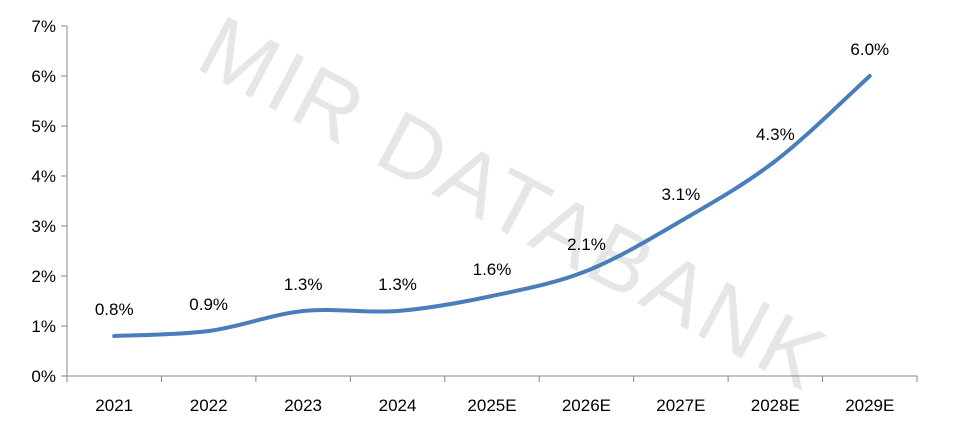 The image size is (957, 439). What do you see at coordinates (492, 269) in the screenshot?
I see `data-label: 1.6%` at bounding box center [492, 269].